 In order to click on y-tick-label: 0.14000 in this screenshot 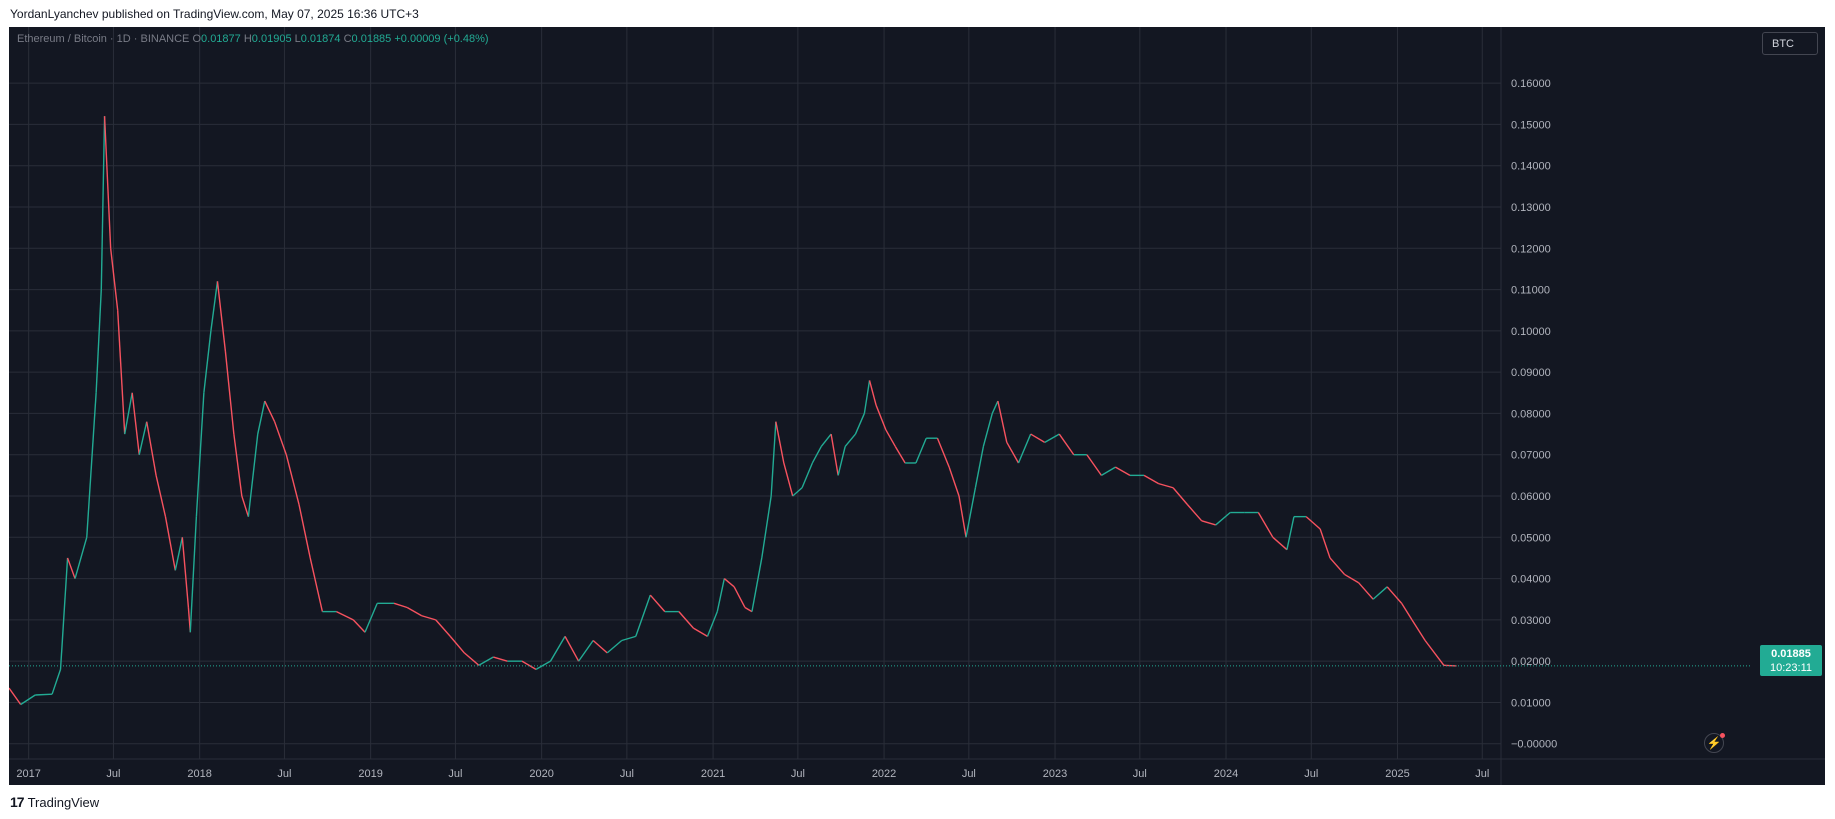, I will do `click(1531, 167)`.